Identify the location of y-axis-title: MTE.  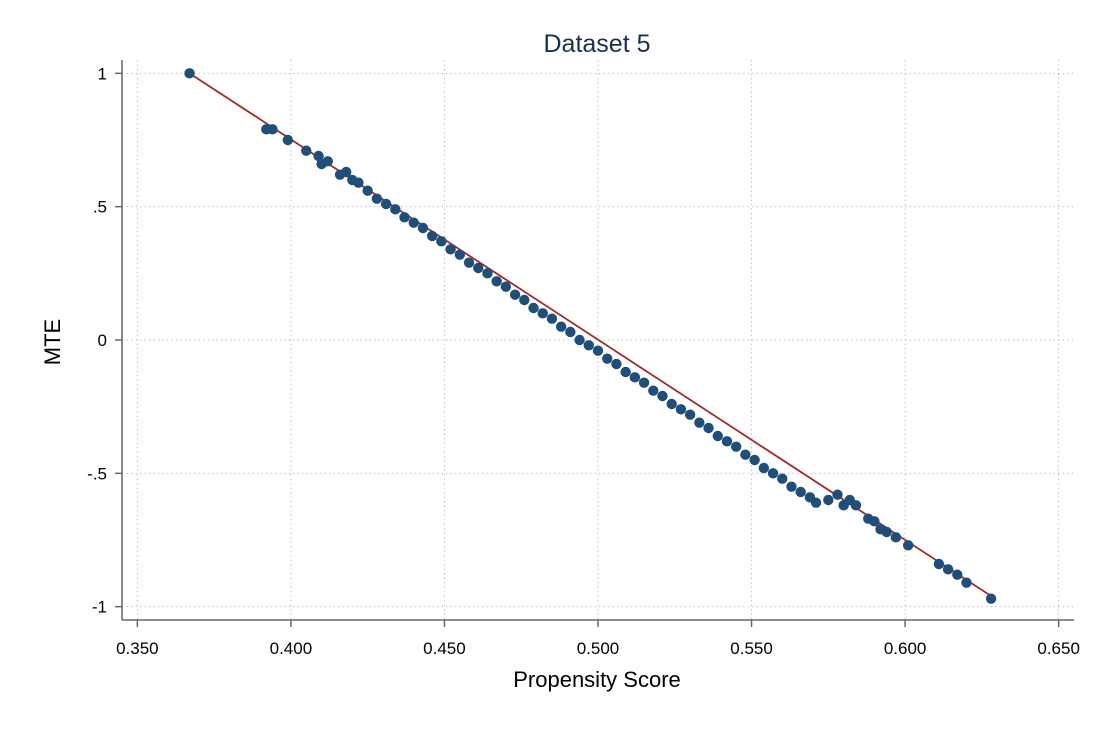
(52, 342).